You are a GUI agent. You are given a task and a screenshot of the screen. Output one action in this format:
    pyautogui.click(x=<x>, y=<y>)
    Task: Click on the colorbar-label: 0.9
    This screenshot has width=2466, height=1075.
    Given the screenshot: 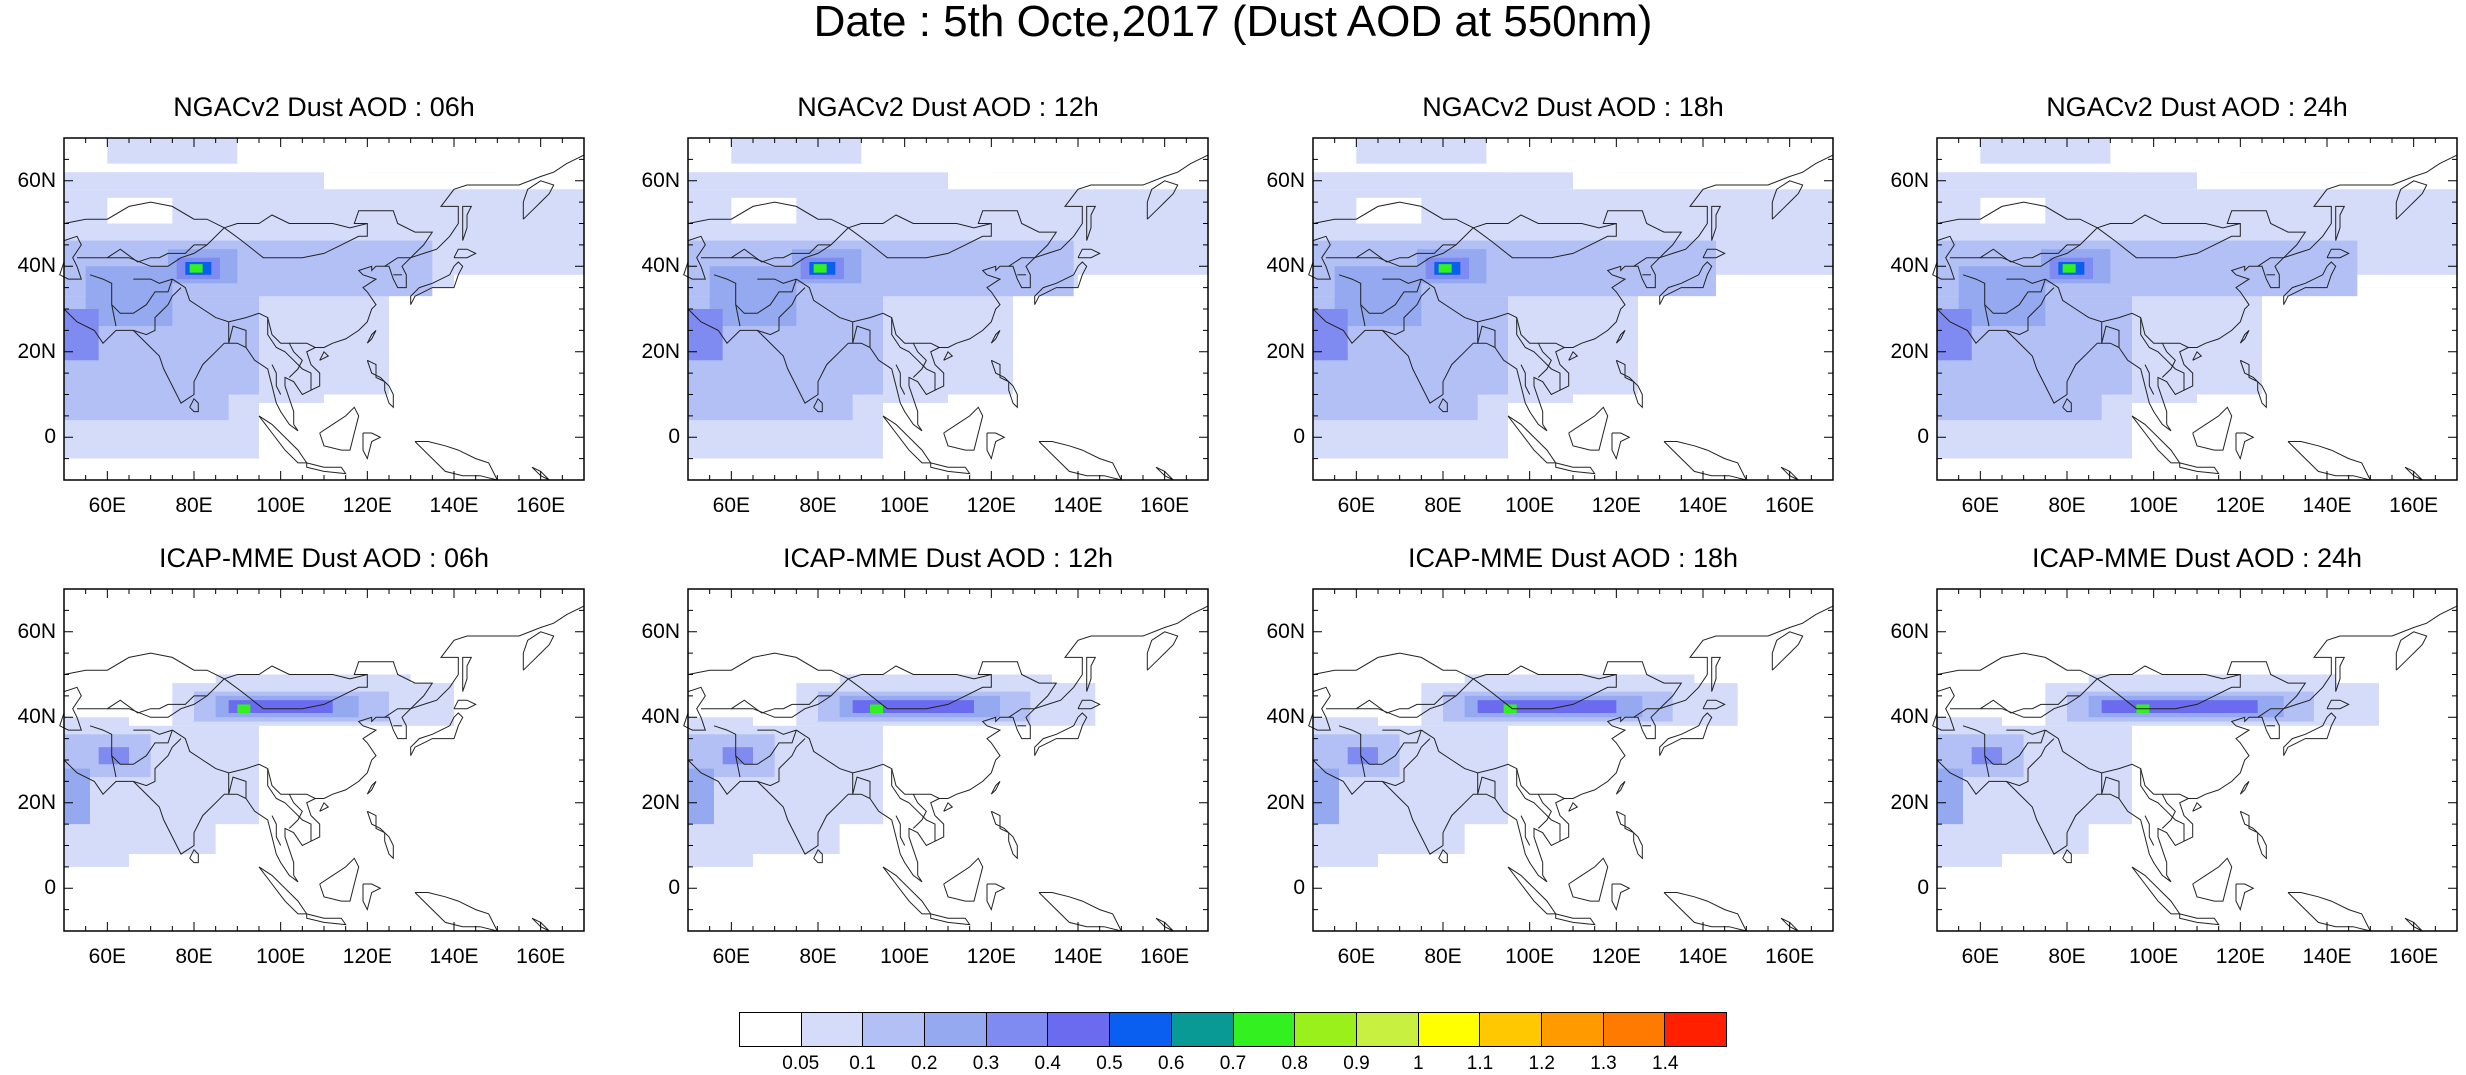 What is the action you would take?
    pyautogui.click(x=1356, y=1063)
    